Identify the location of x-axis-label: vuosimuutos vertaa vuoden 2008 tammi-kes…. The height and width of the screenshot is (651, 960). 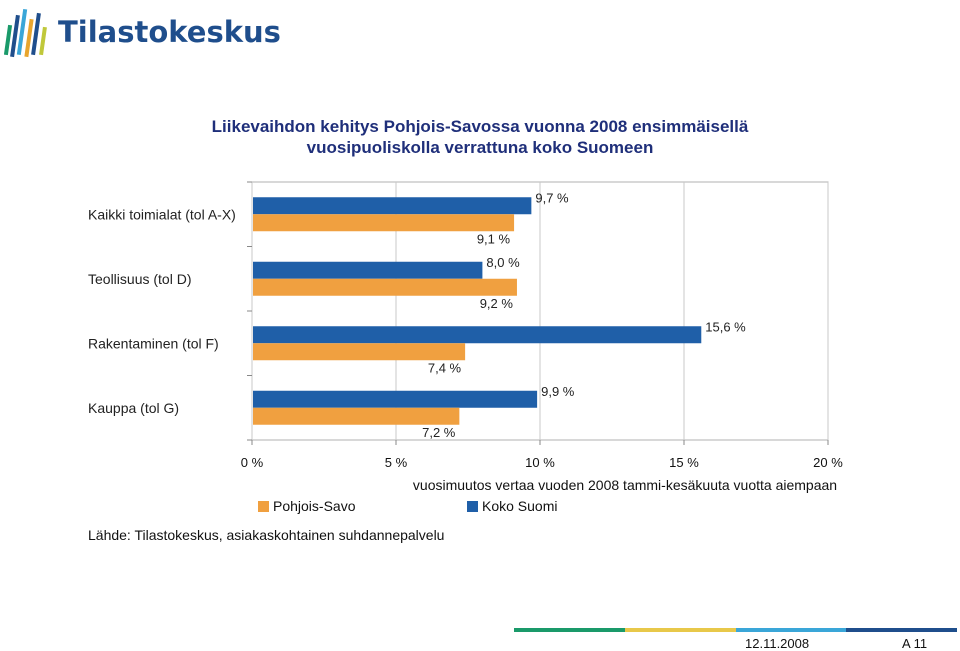
(625, 485).